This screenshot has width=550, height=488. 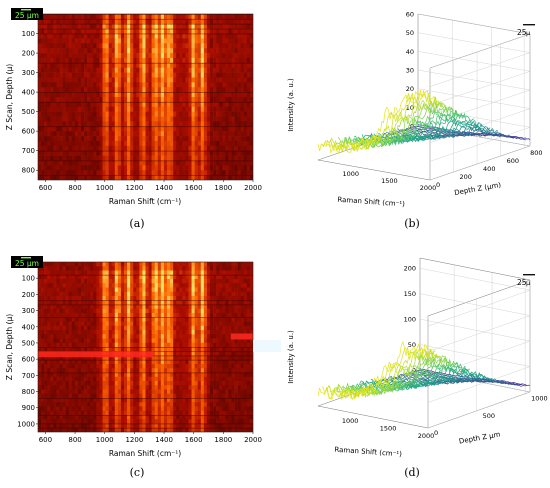 I want to click on y-tick-label: 600, so click(x=513, y=161).